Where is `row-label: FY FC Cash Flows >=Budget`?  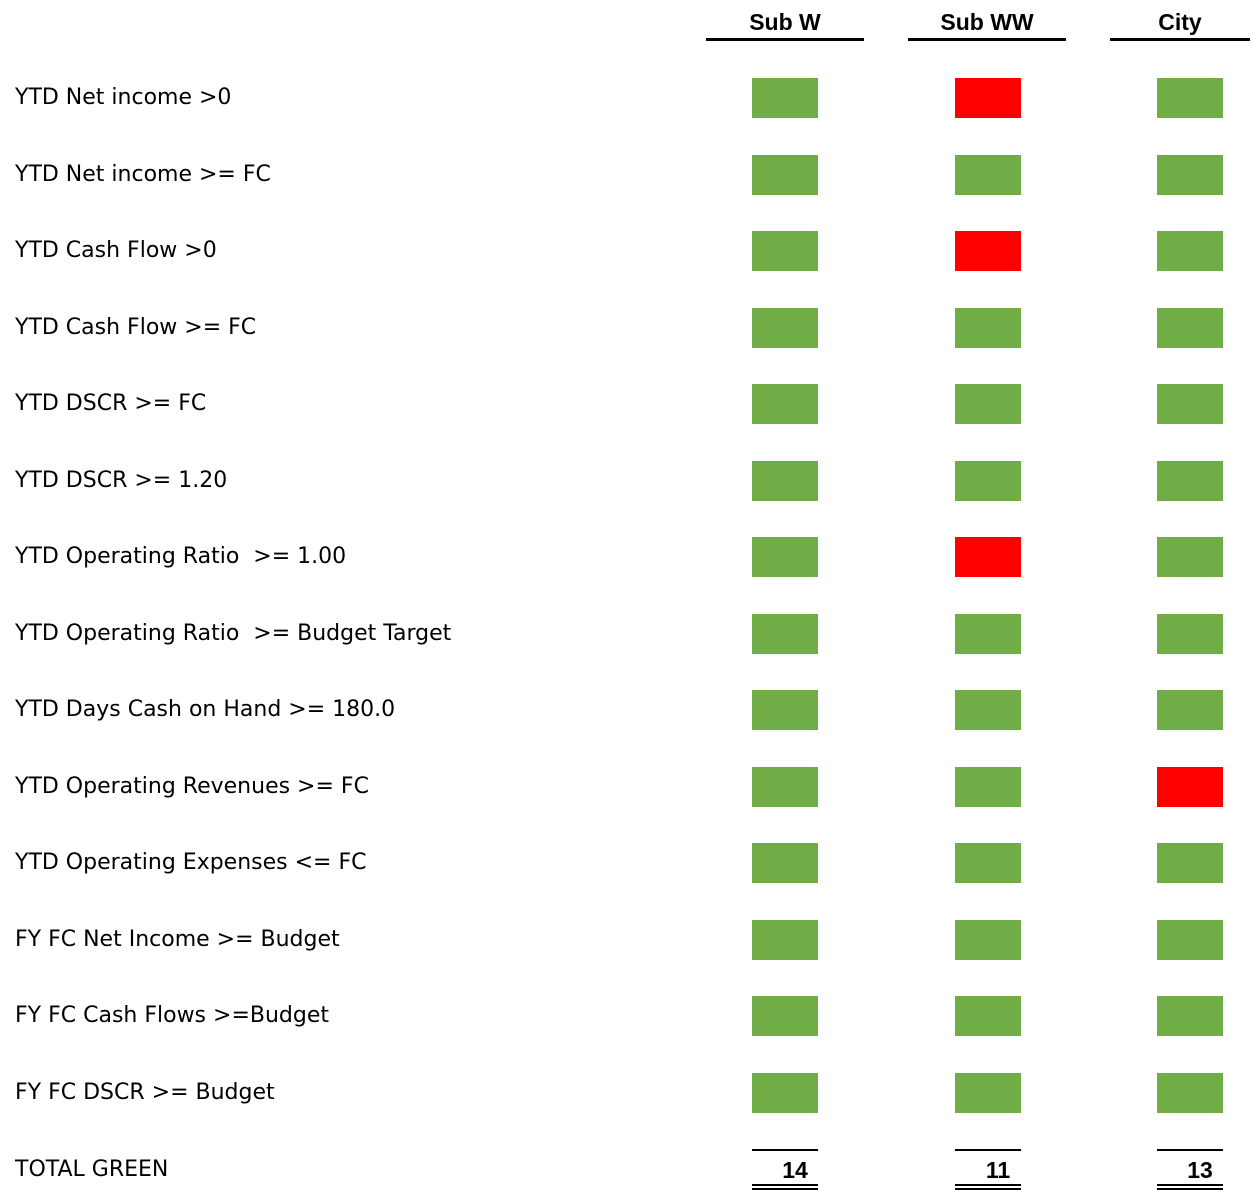
row-label: FY FC Cash Flows >=Budget is located at coordinates (172, 1016).